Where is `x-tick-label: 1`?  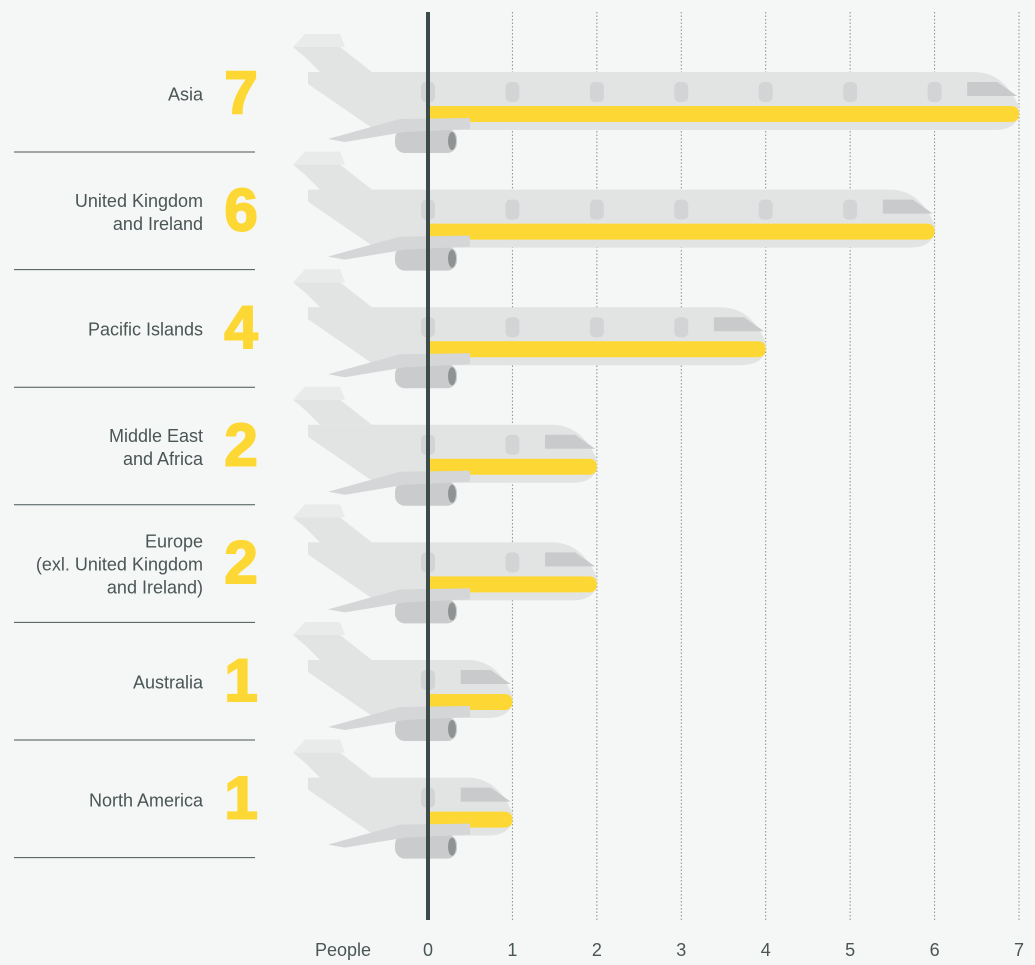 x-tick-label: 1 is located at coordinates (512, 950).